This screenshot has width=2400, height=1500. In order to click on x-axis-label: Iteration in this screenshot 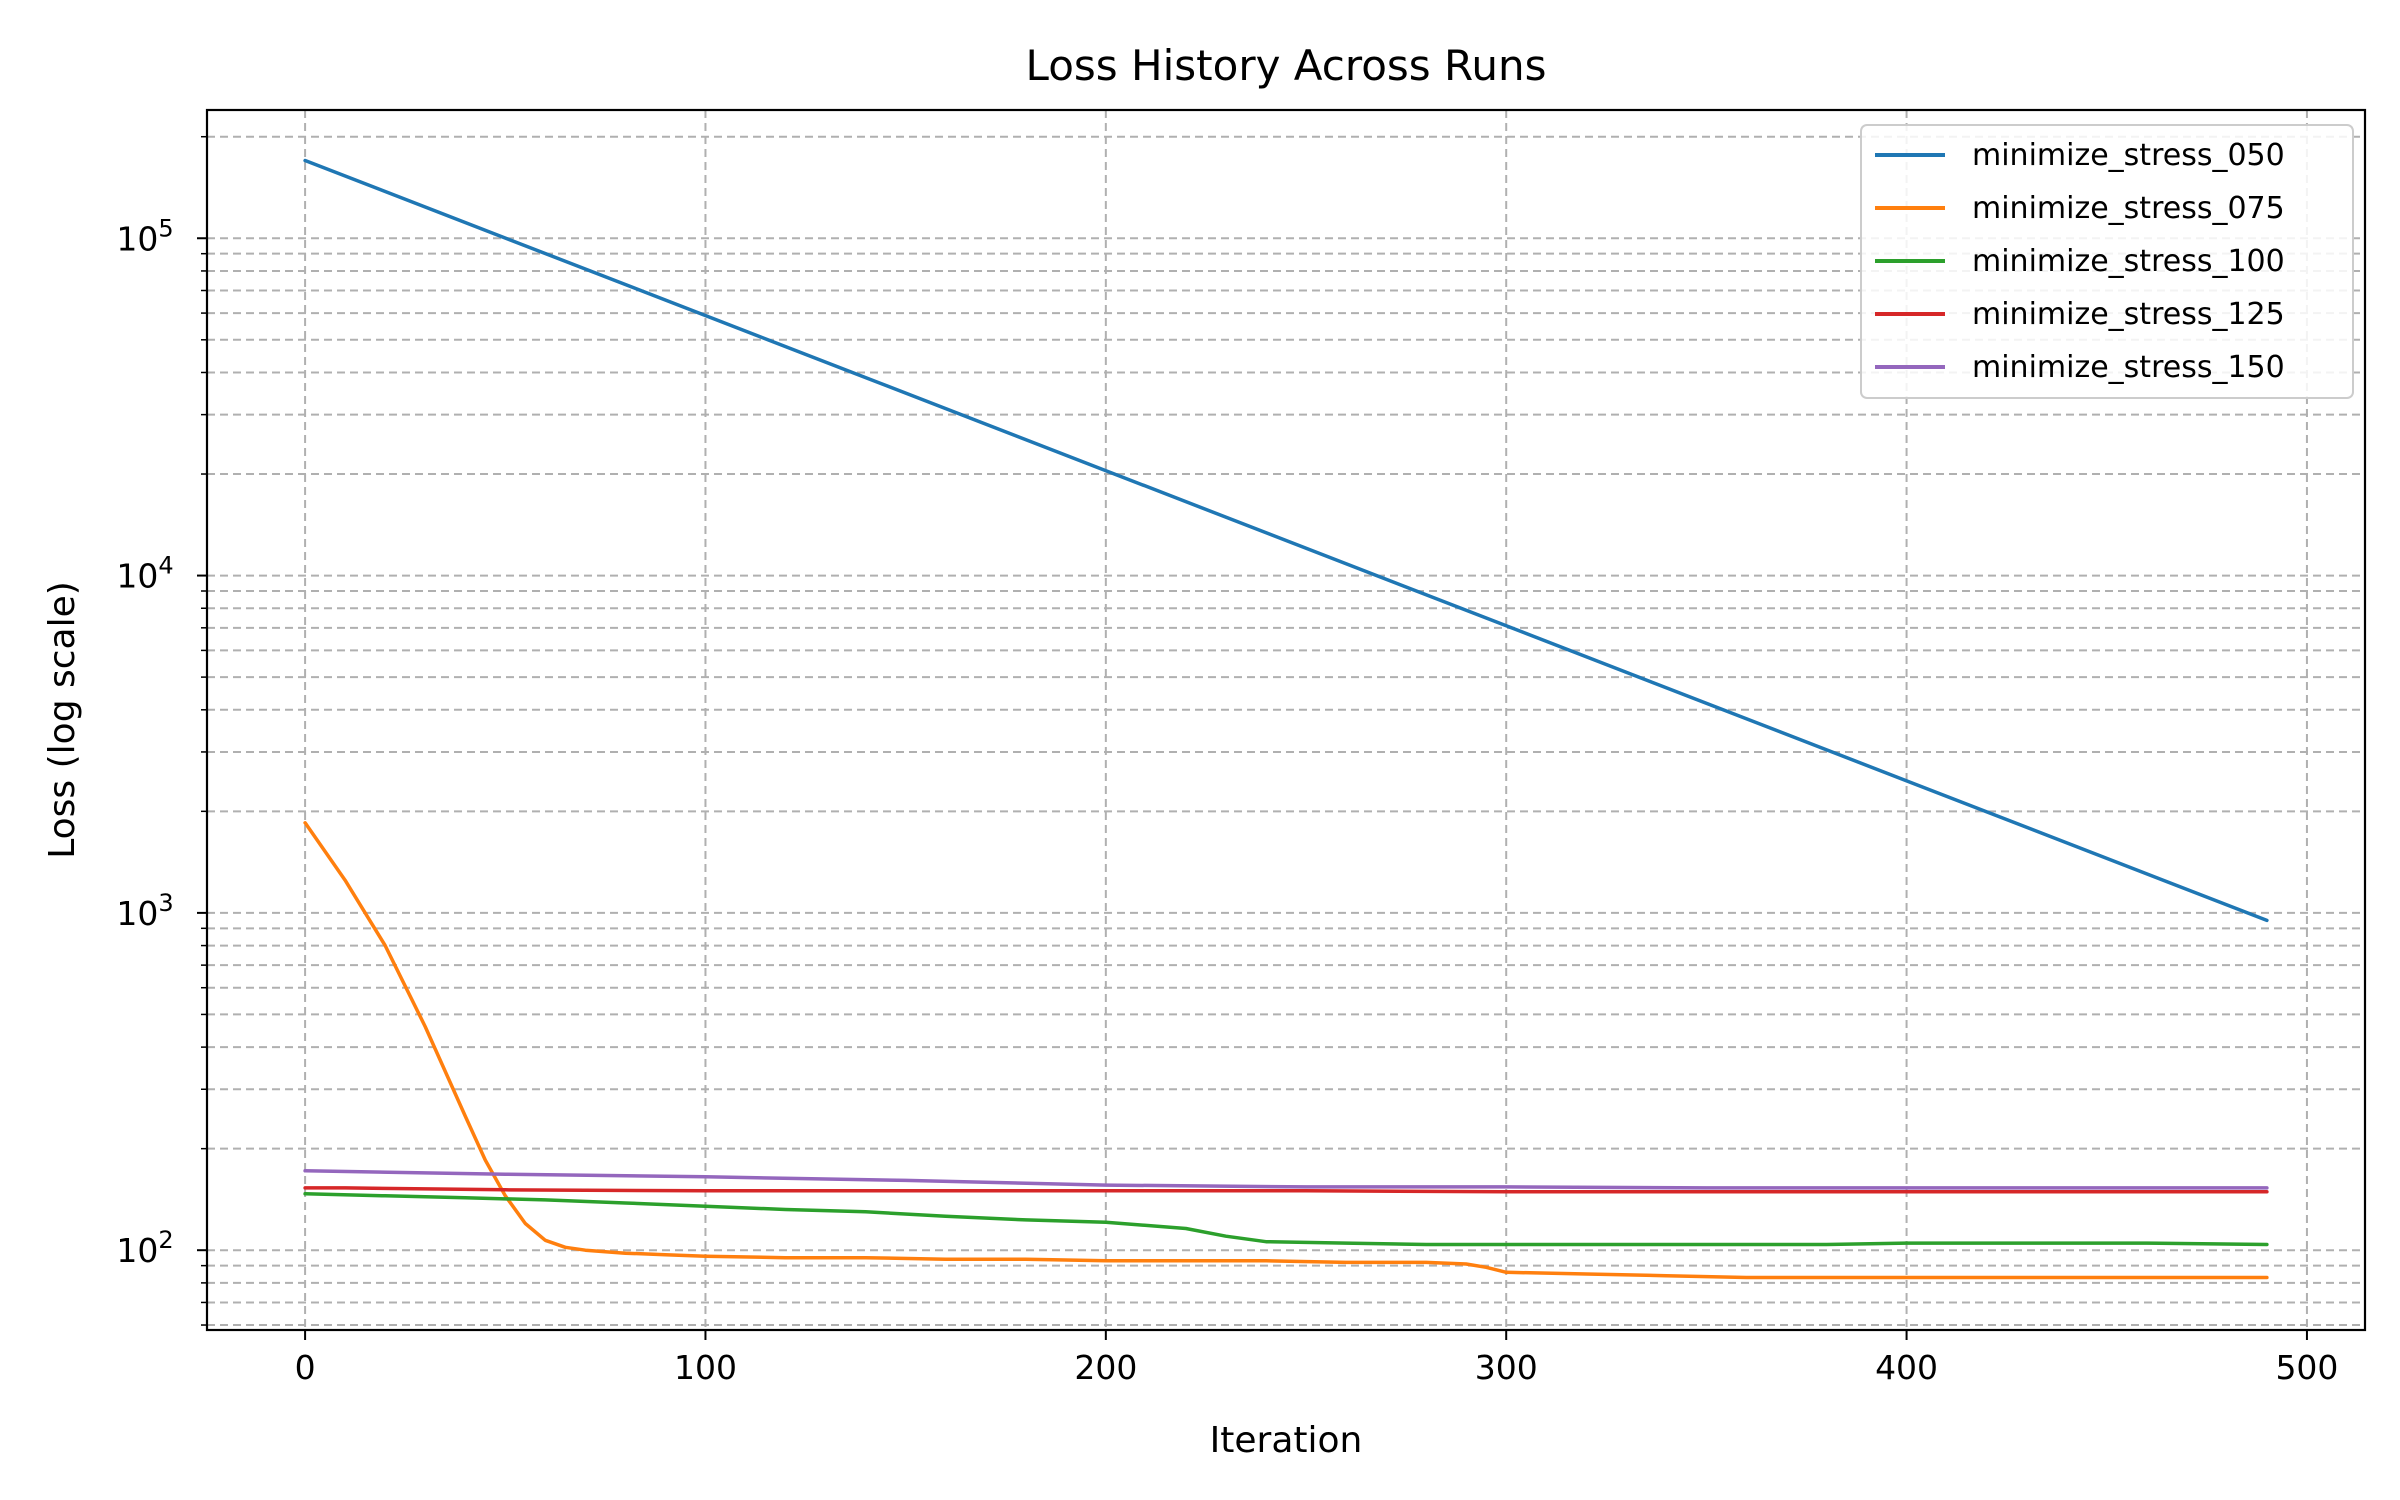, I will do `click(1286, 1440)`.